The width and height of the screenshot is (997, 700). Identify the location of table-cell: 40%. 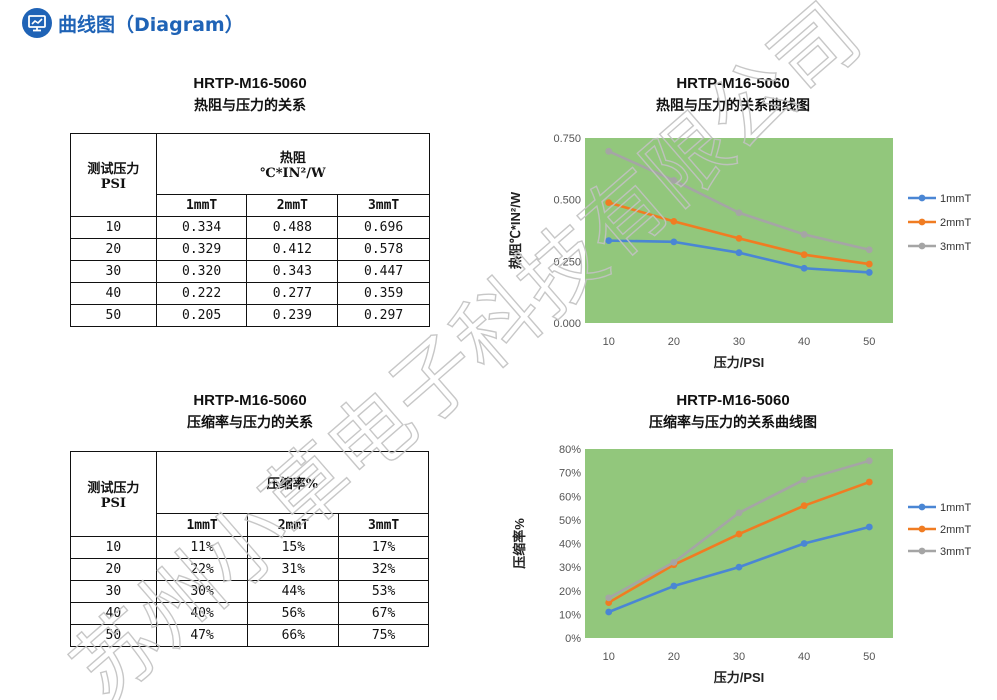
(202, 613).